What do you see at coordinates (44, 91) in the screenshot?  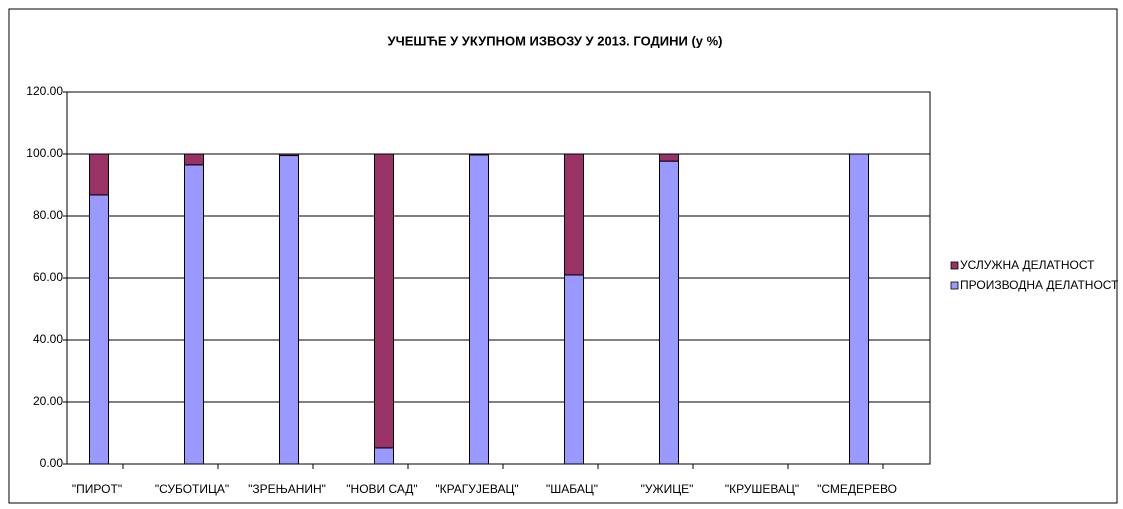 I see `y-tick-label: 120.00` at bounding box center [44, 91].